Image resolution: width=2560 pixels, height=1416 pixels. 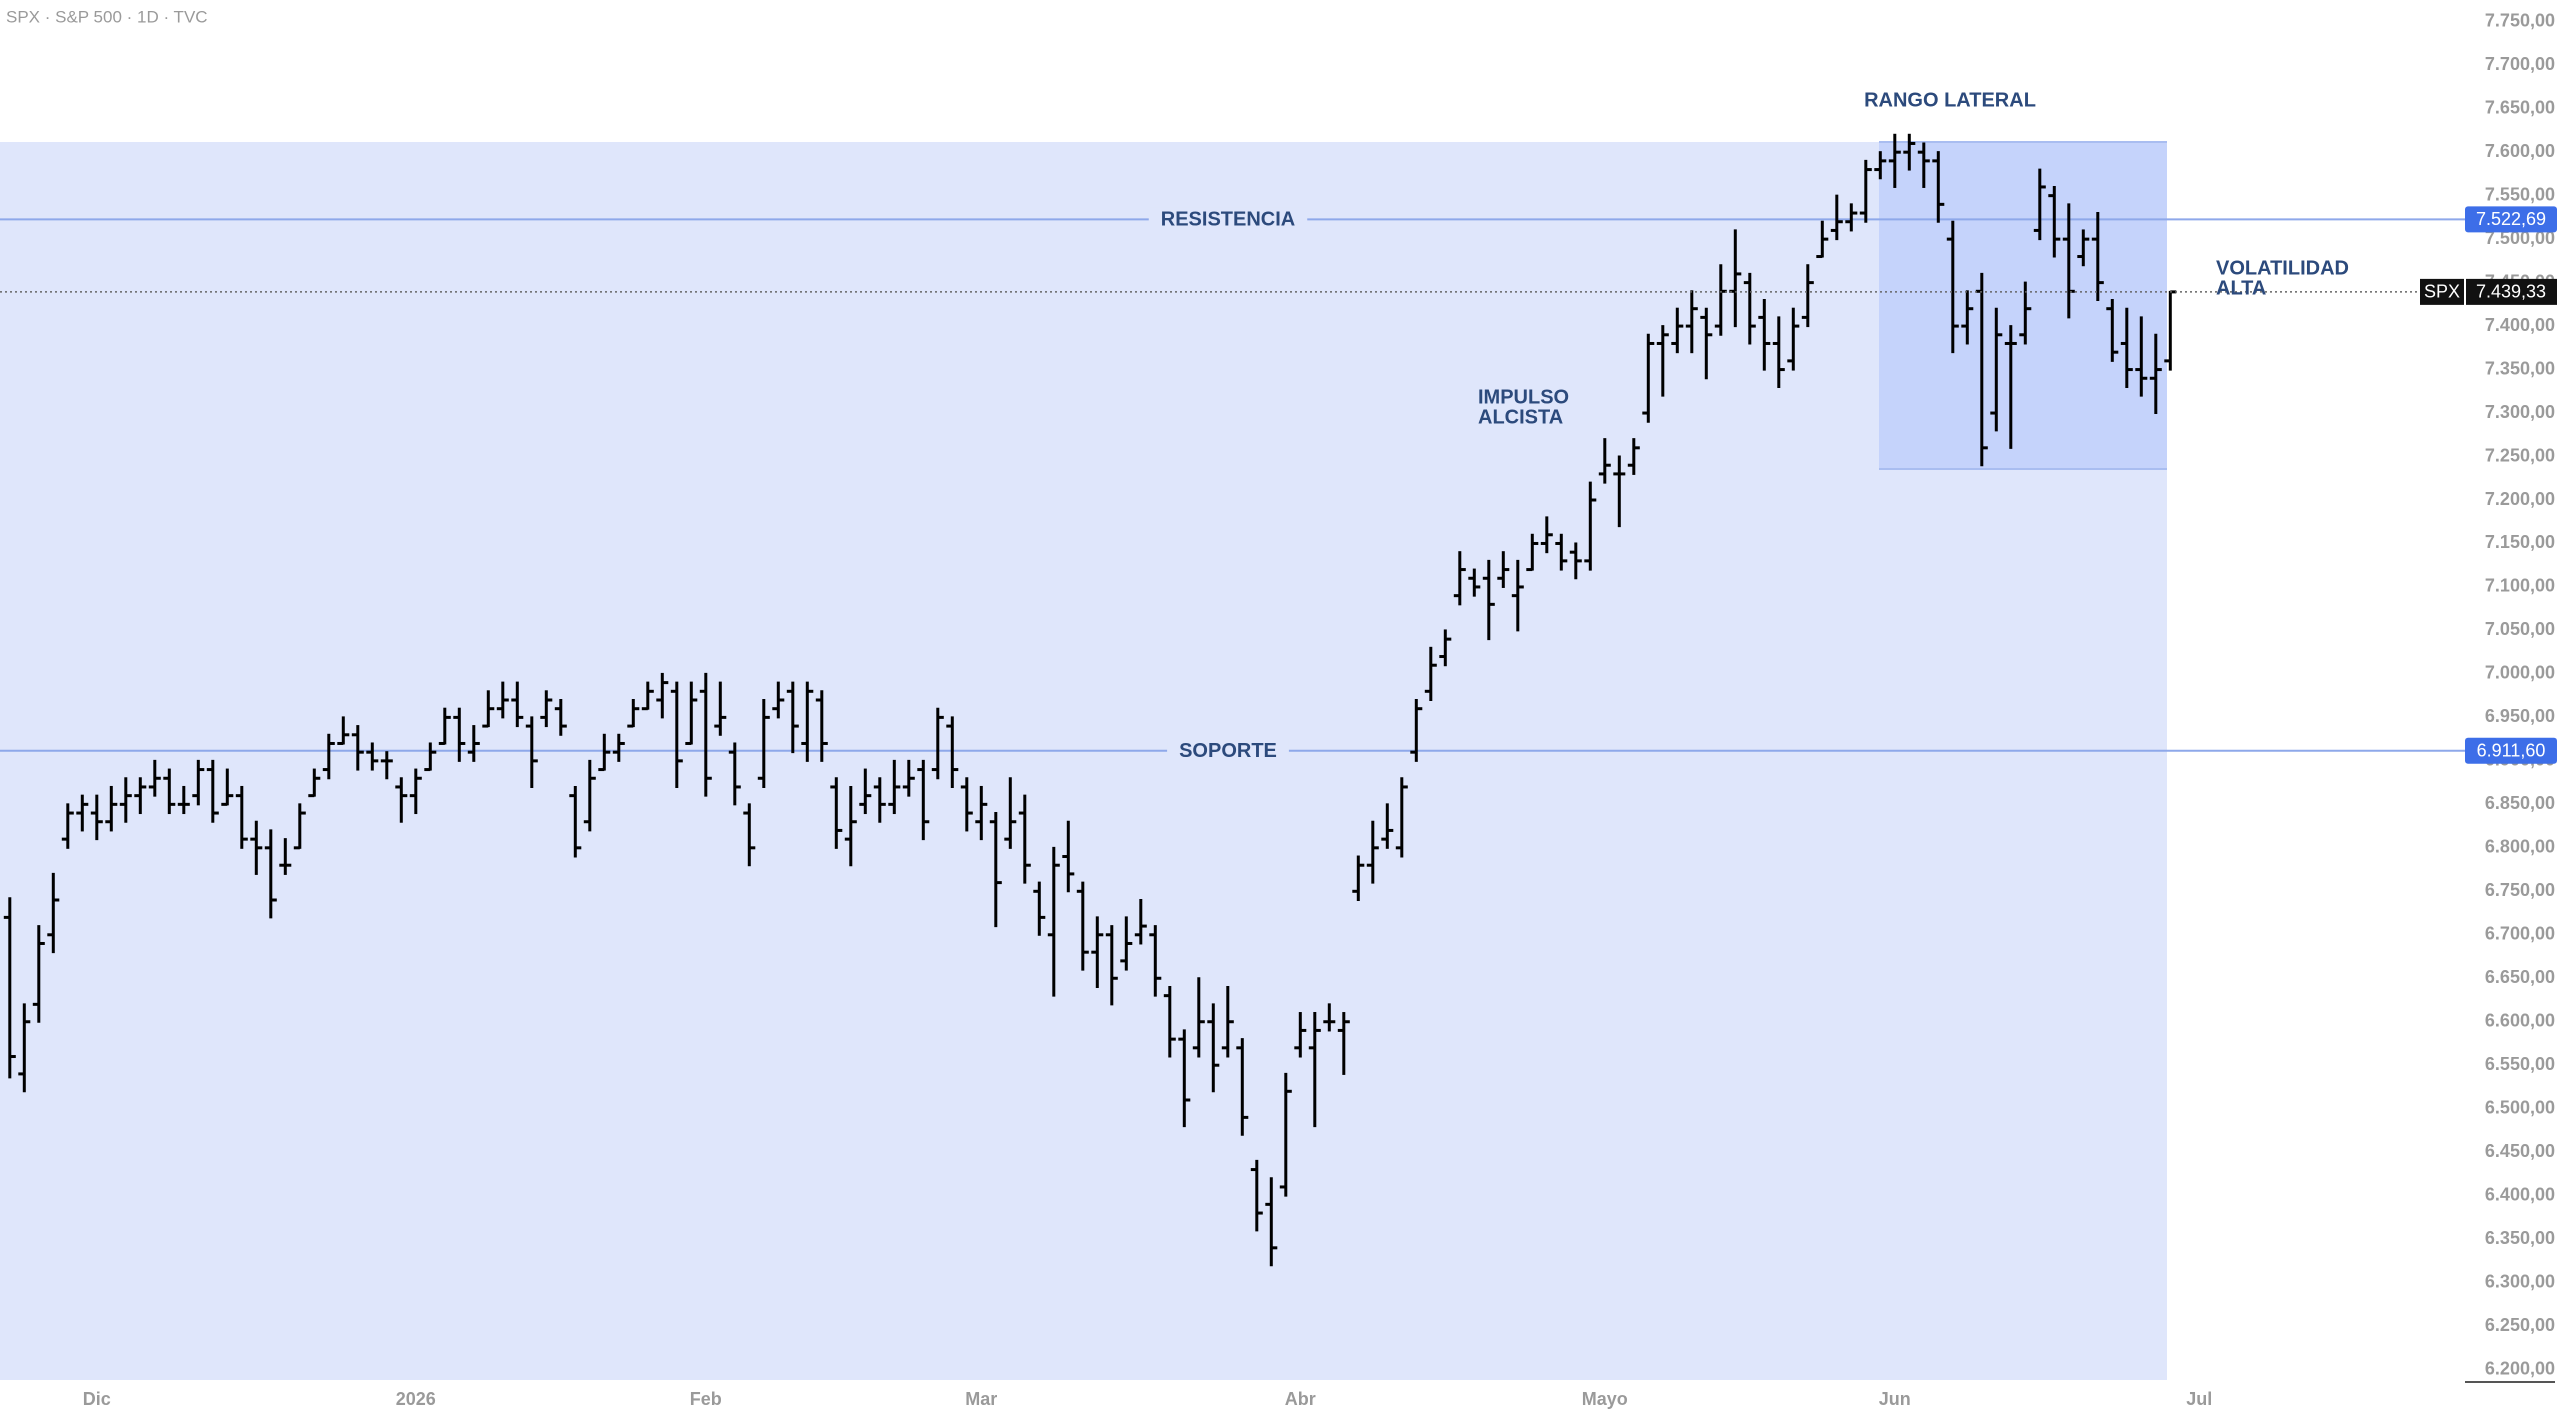 What do you see at coordinates (1950, 100) in the screenshot?
I see `annotation: RANGO LATERAL` at bounding box center [1950, 100].